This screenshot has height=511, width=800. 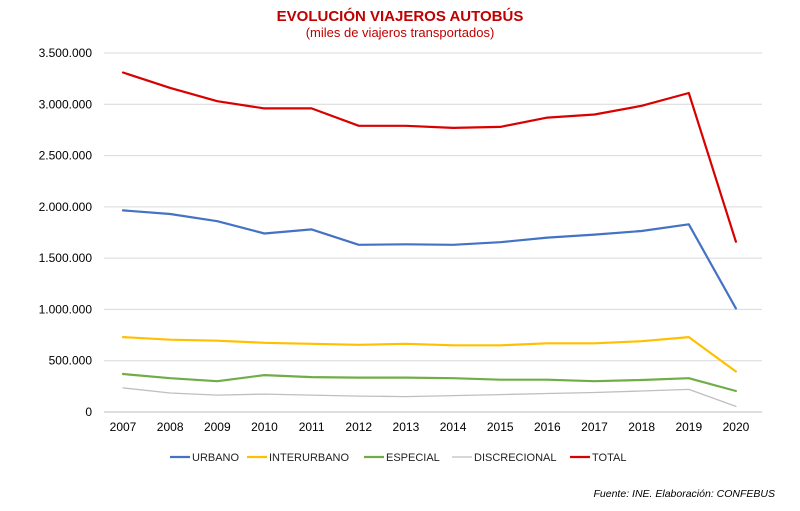 What do you see at coordinates (406, 427) in the screenshot?
I see `x-tick-label: 2013` at bounding box center [406, 427].